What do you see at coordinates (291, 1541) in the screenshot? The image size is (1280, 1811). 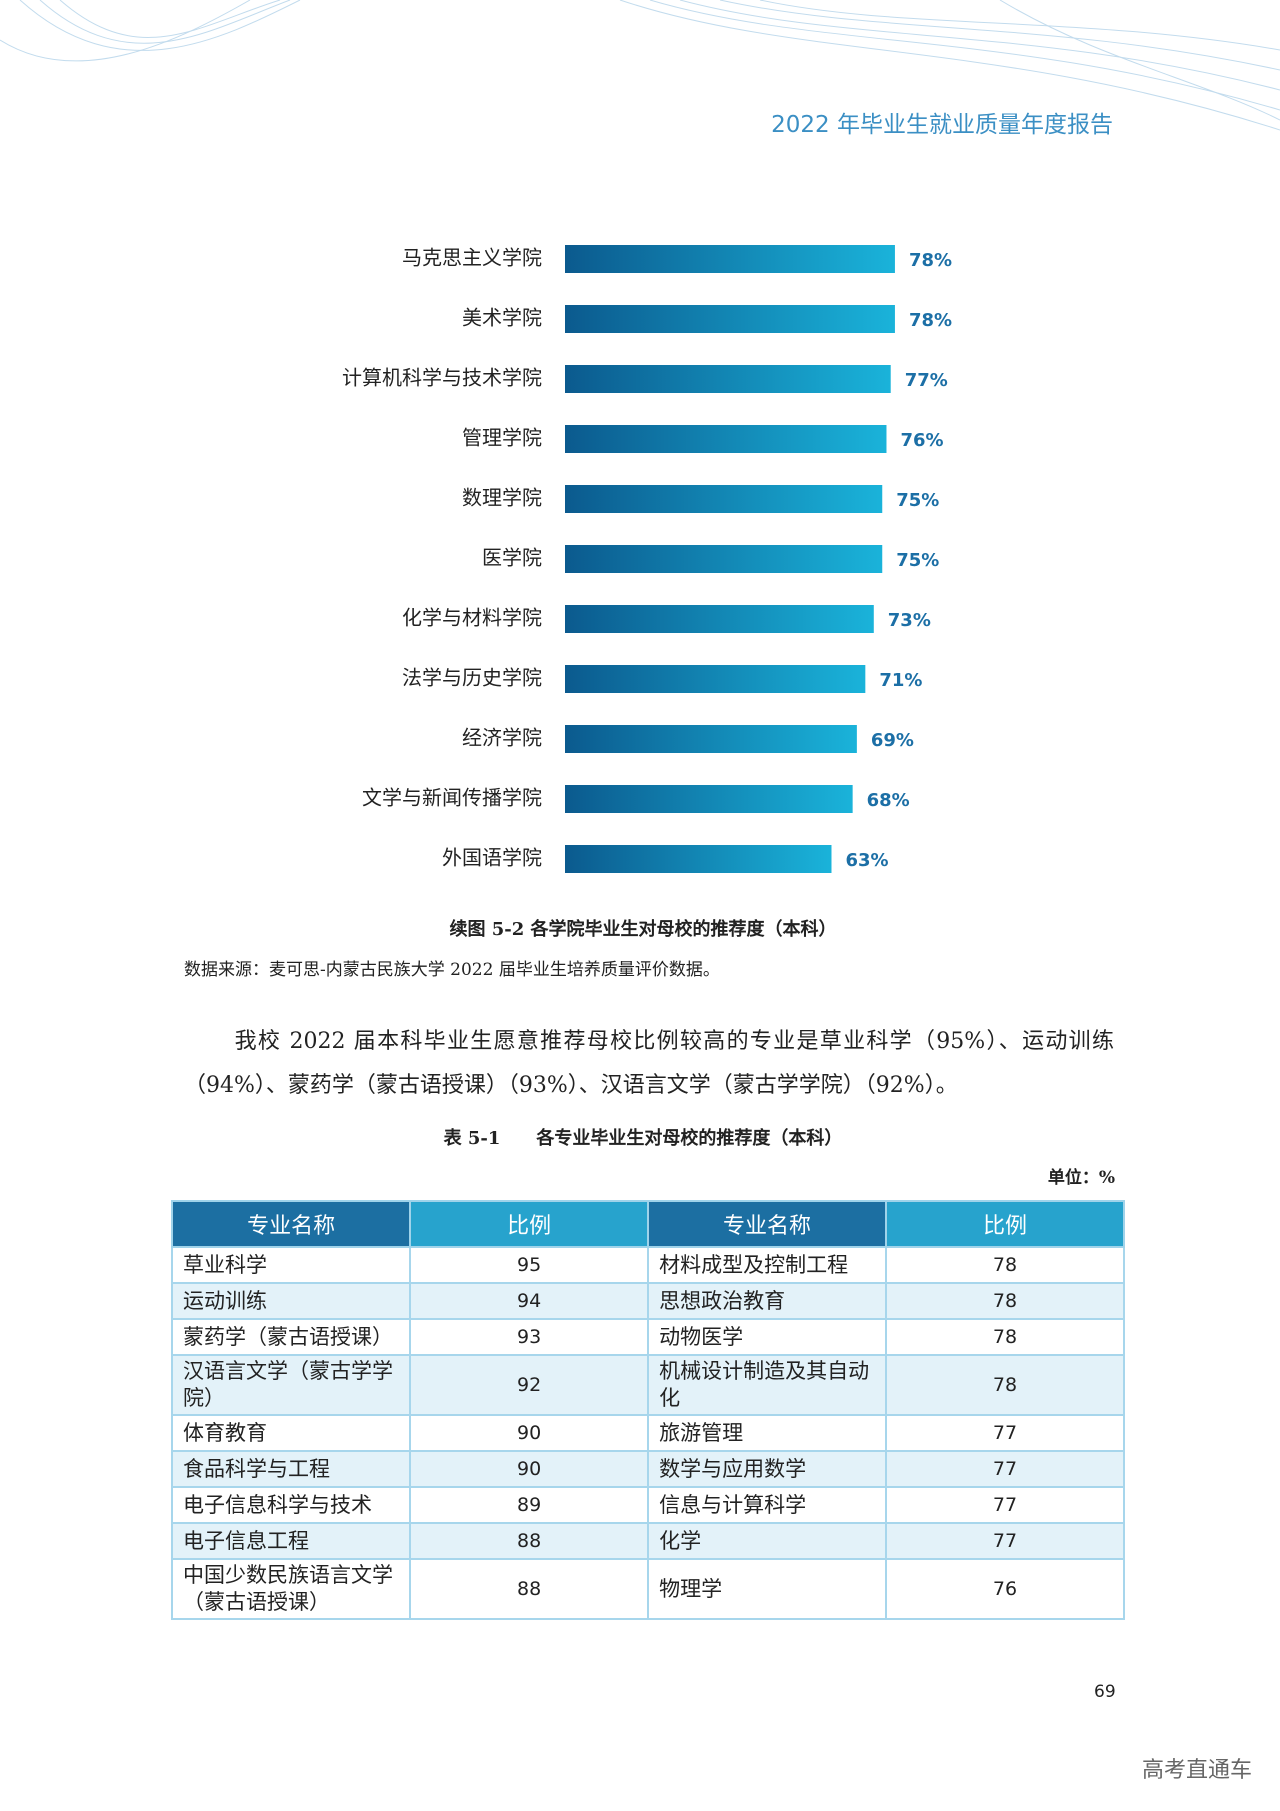 I see `table-name-cell: 电子信息工程` at bounding box center [291, 1541].